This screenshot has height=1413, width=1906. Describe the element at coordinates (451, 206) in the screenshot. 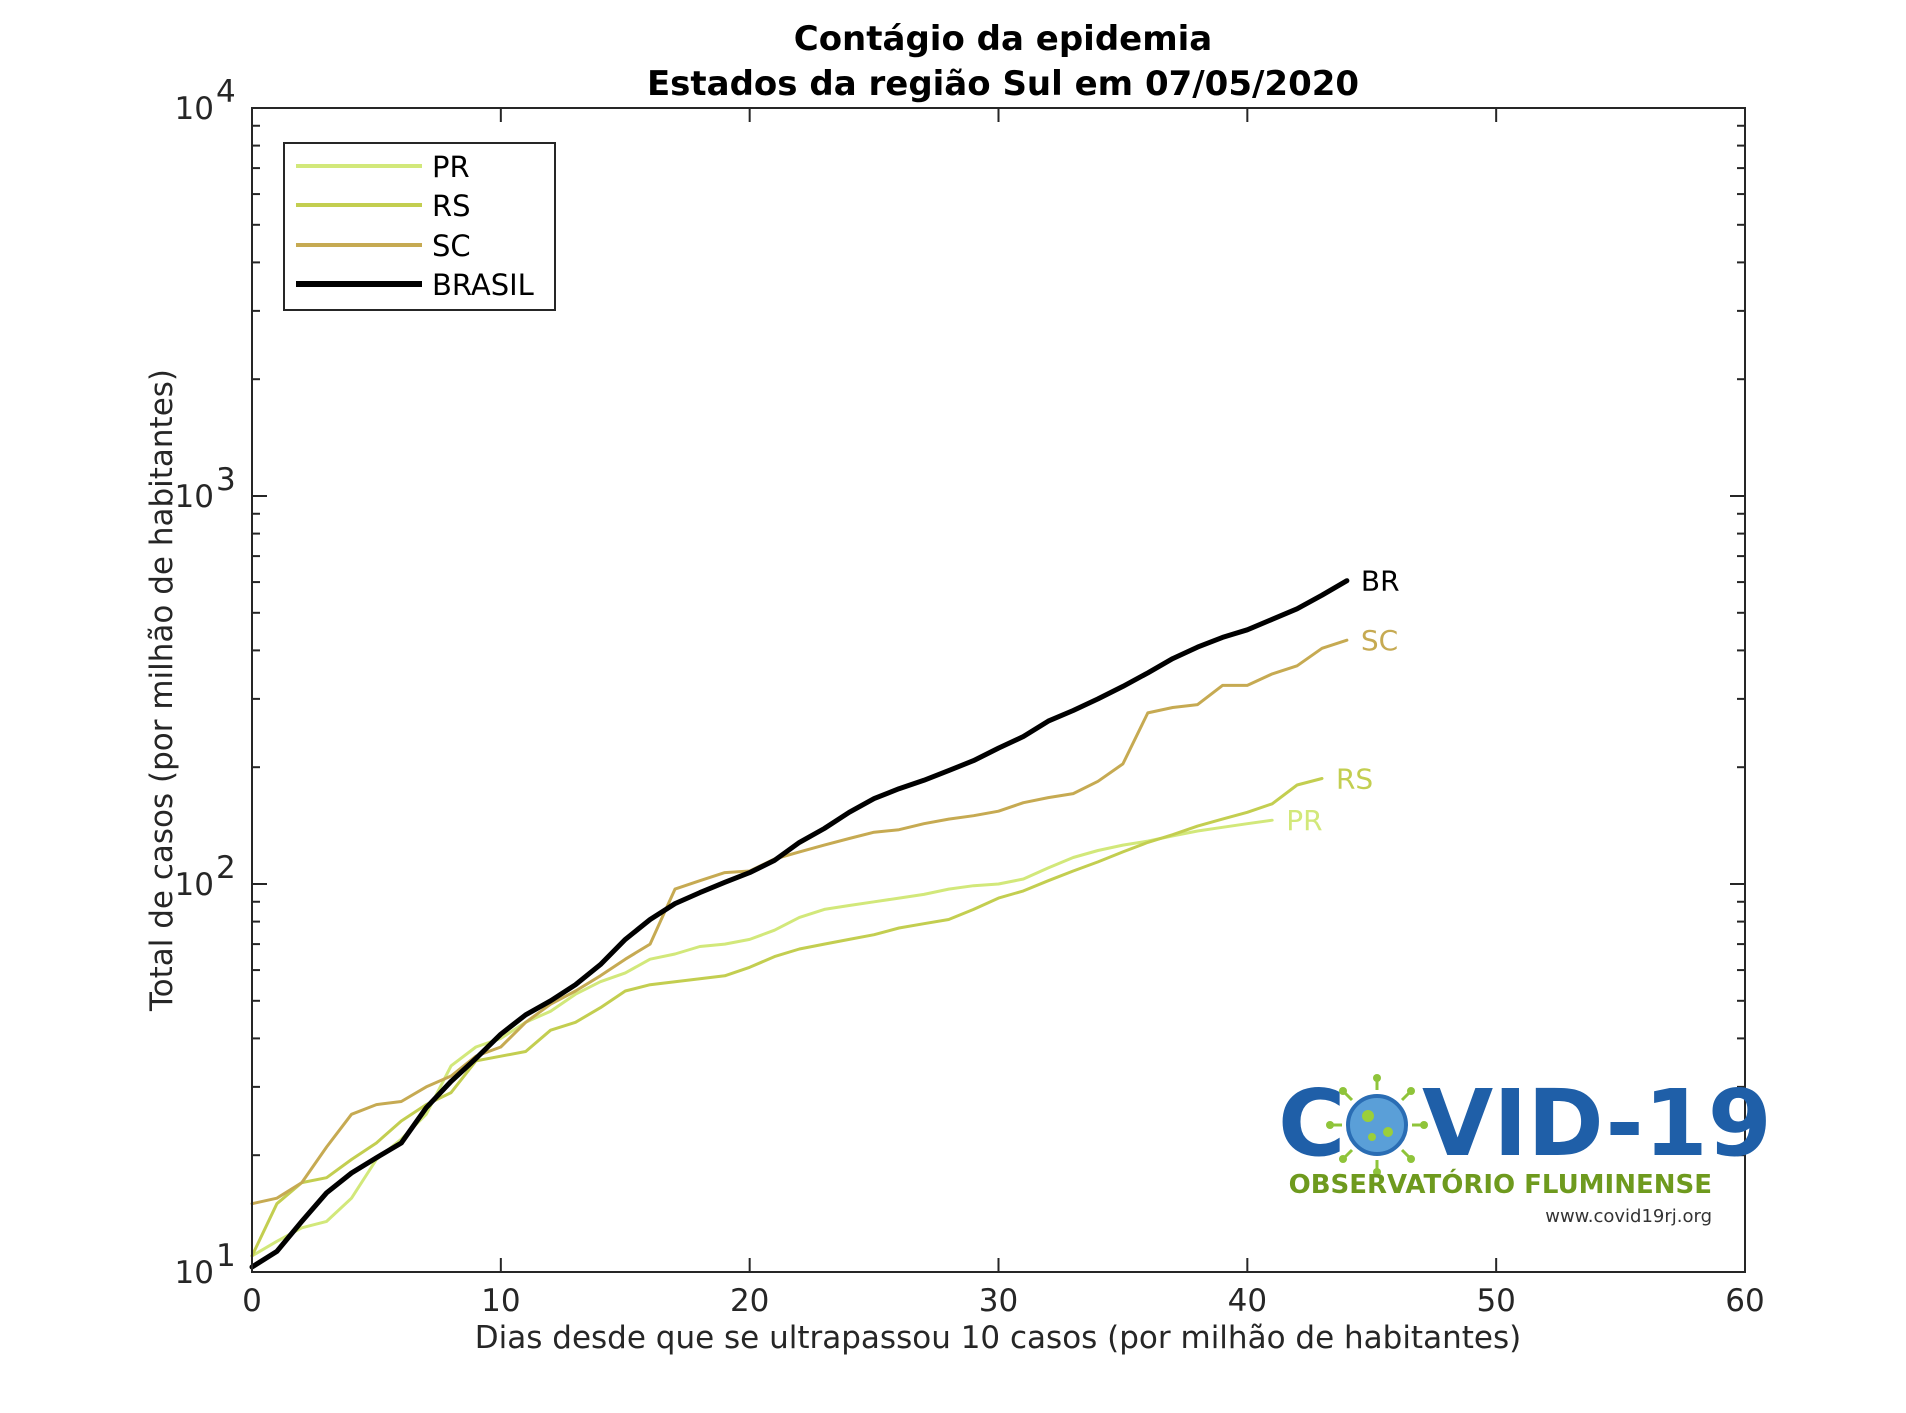

I see `legend-label-rs: RS` at that location.